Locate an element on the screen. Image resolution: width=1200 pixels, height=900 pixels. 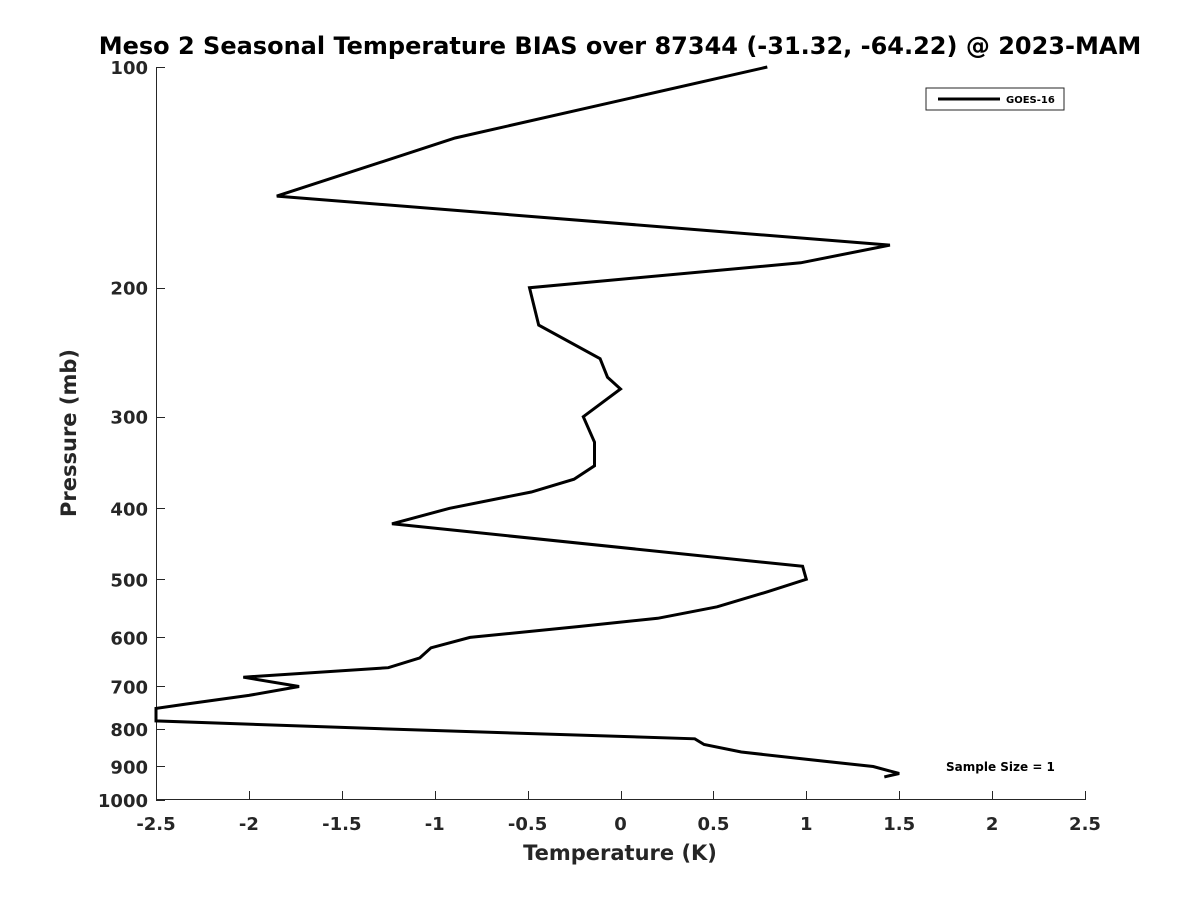
x-tick-label: 1 is located at coordinates (806, 824).